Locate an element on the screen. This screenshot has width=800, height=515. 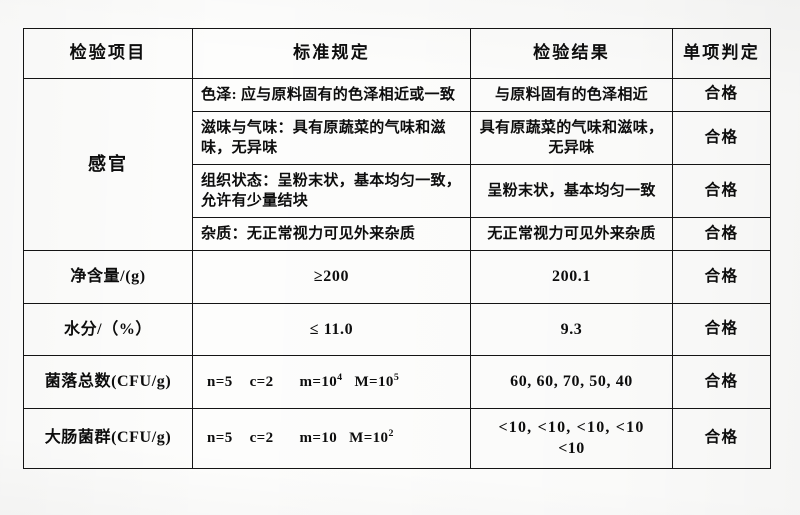
sensory-result-impurity-text: 无正常视力可见外来杂质 is located at coordinates (571, 234).